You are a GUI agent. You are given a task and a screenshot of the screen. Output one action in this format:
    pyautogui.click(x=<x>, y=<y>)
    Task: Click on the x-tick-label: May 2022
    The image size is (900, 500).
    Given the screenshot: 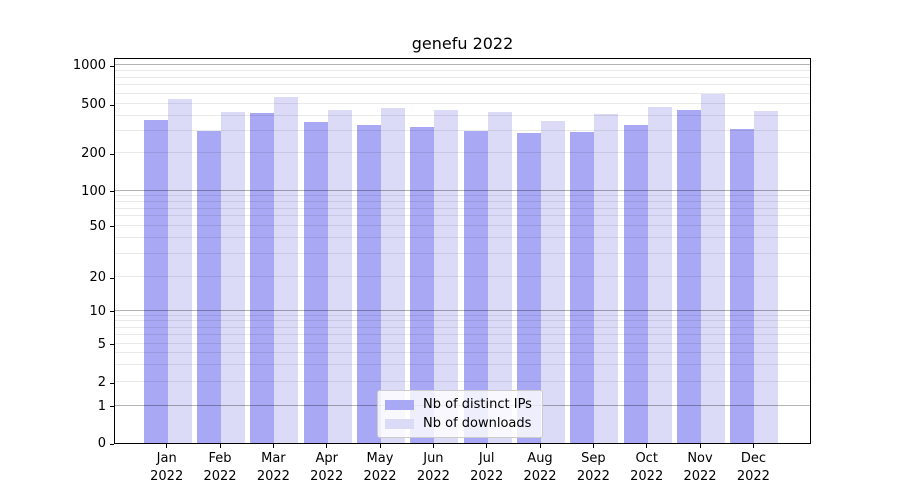 What is the action you would take?
    pyautogui.click(x=380, y=468)
    